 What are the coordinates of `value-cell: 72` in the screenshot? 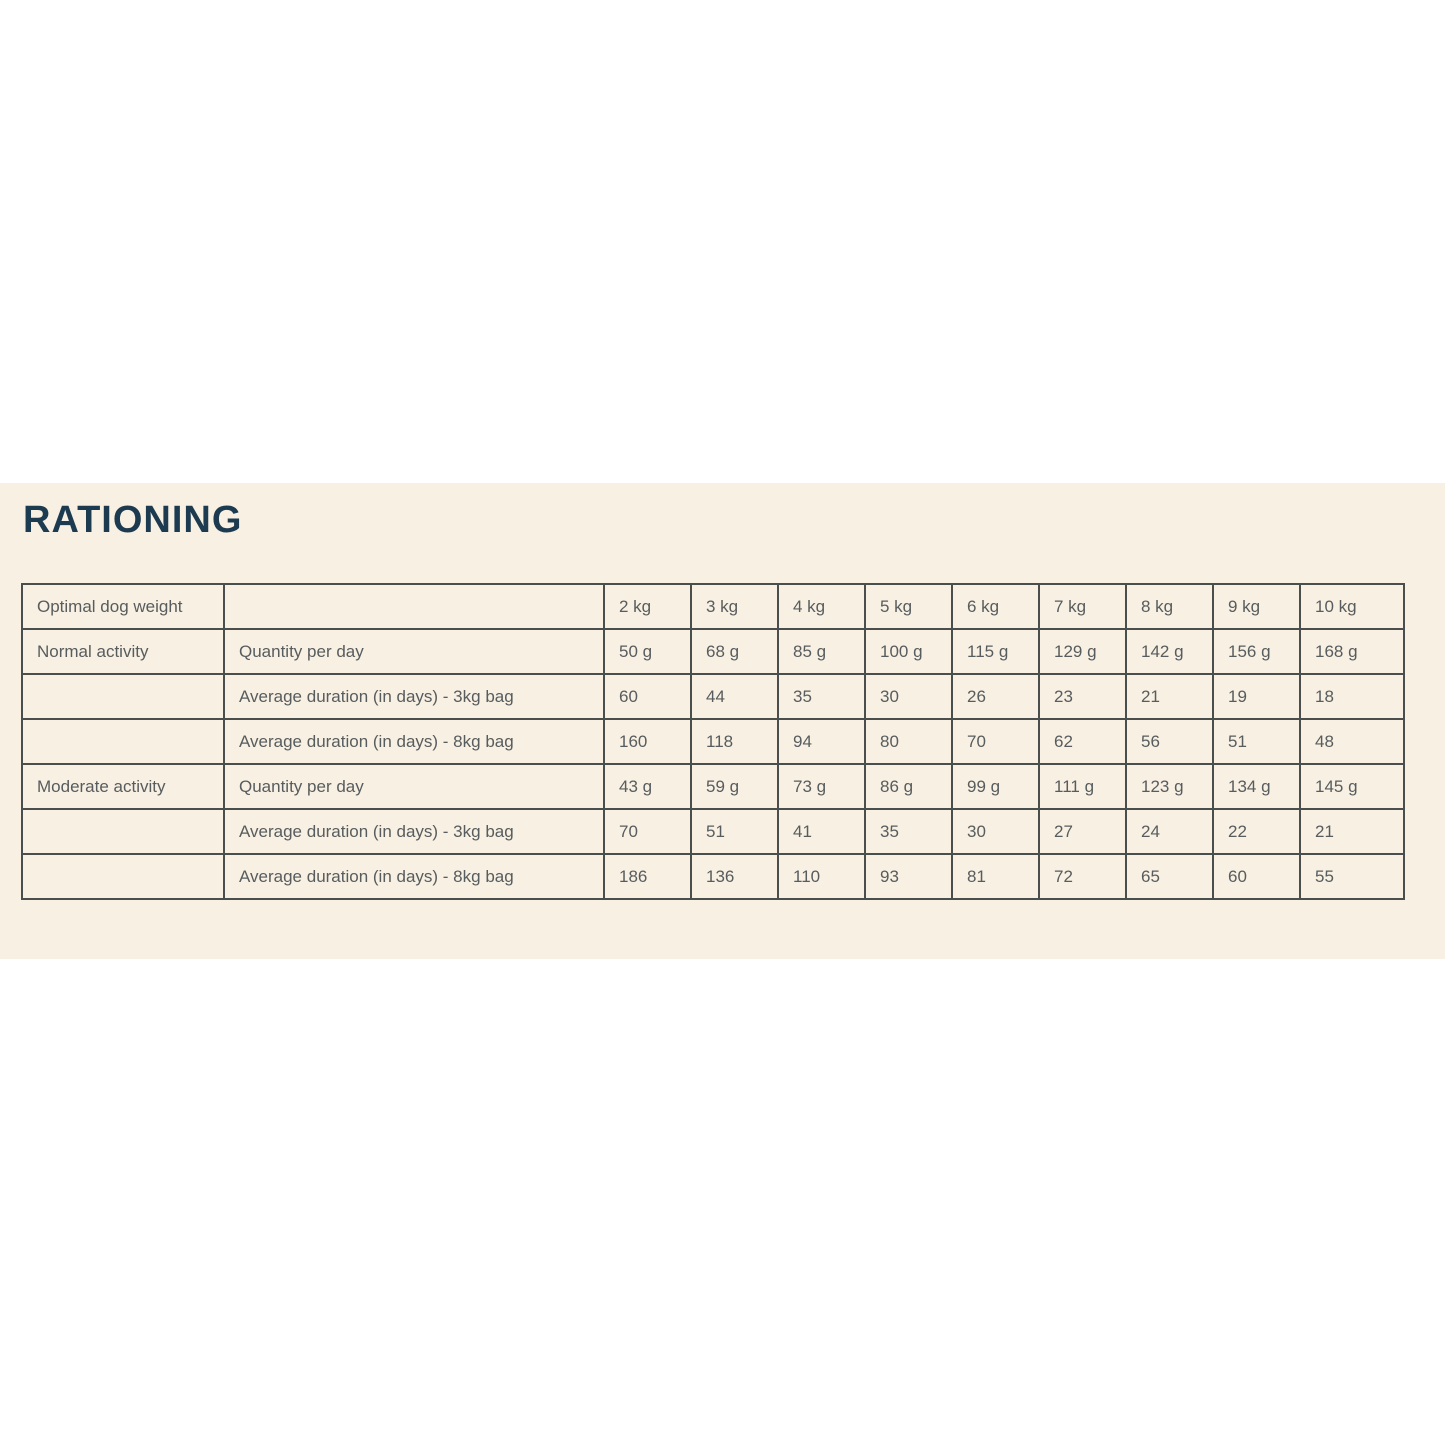 It's located at (1082, 876).